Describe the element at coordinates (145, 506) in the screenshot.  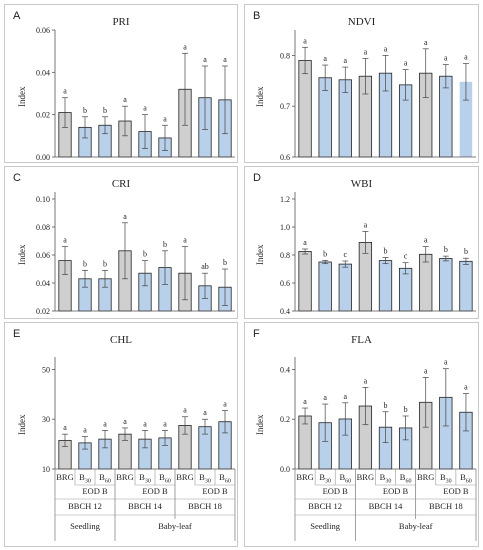
I see `stage-label: BBCH 14` at that location.